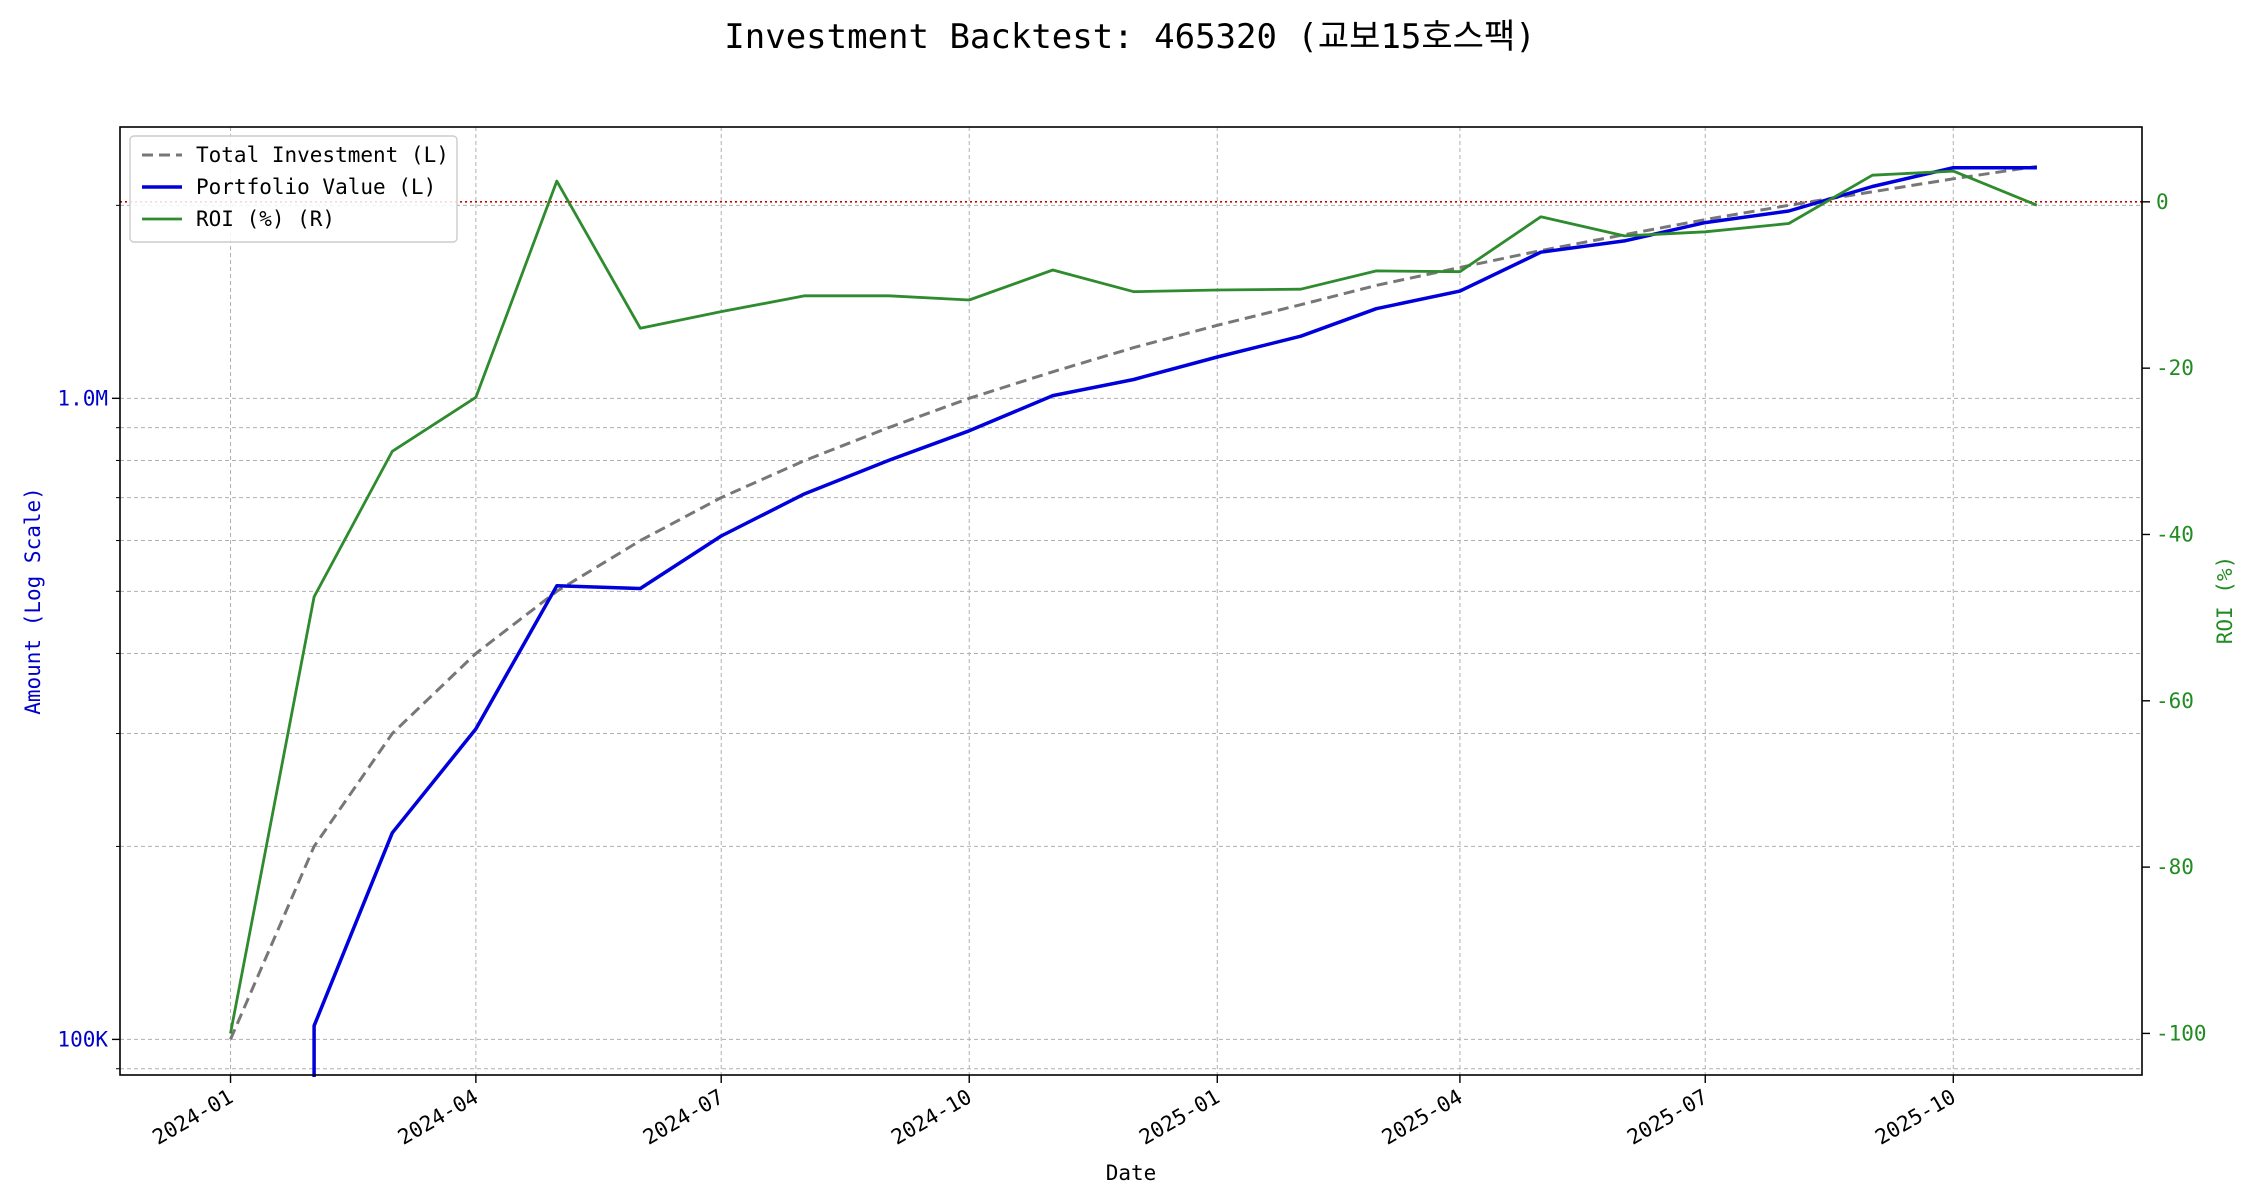 The height and width of the screenshot is (1200, 2250). I want to click on left-tick-label: 1.0M, so click(82, 398).